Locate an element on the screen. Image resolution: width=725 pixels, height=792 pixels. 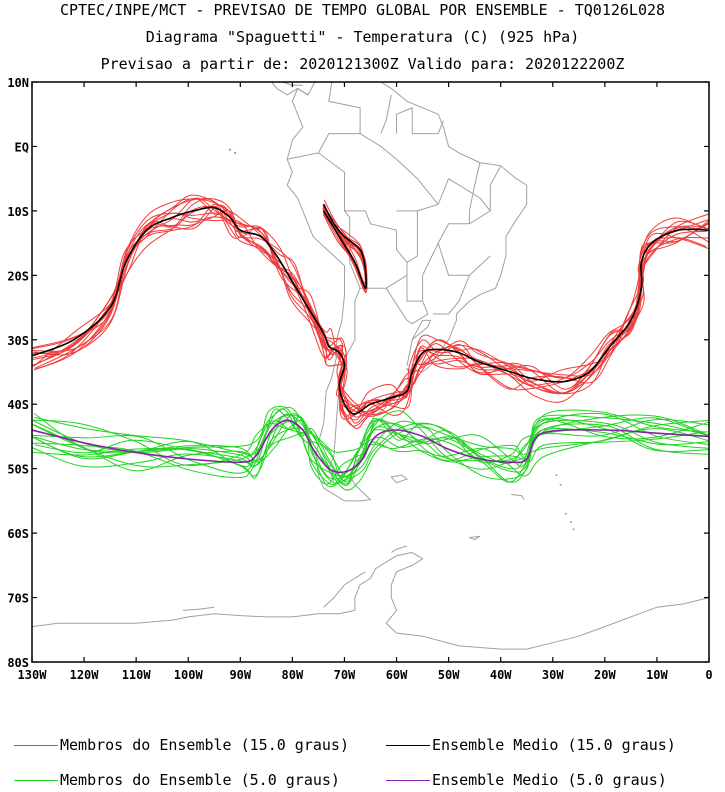
legend-purple-mean: Ensemble Medio (5.0 graus) is located at coordinates (526, 780).